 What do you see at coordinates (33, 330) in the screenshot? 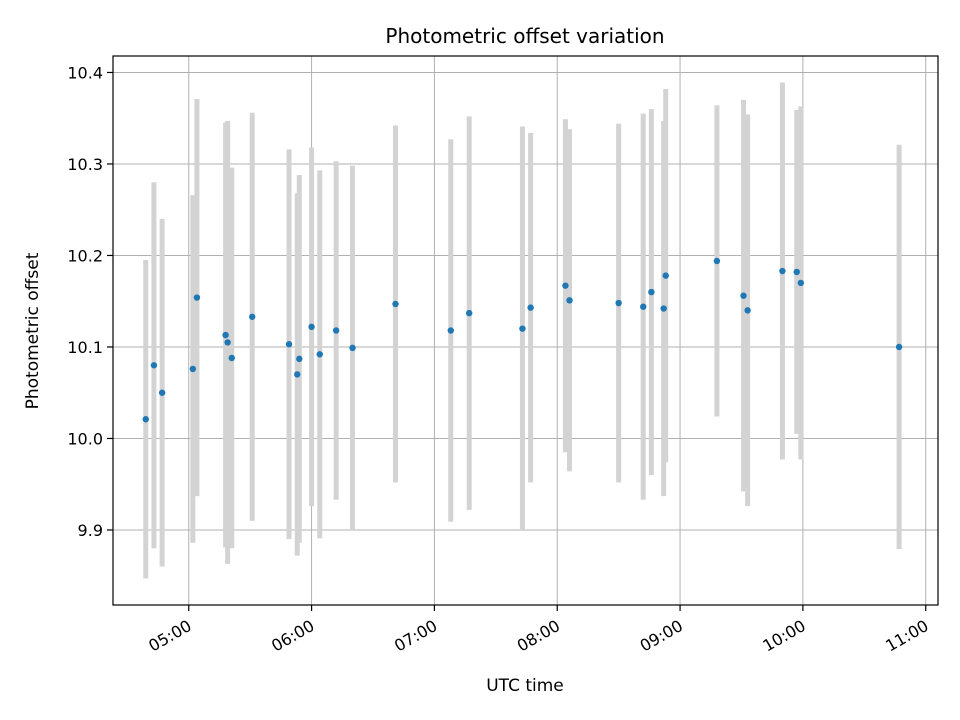
I see `y-axis-label: Photometric offset` at bounding box center [33, 330].